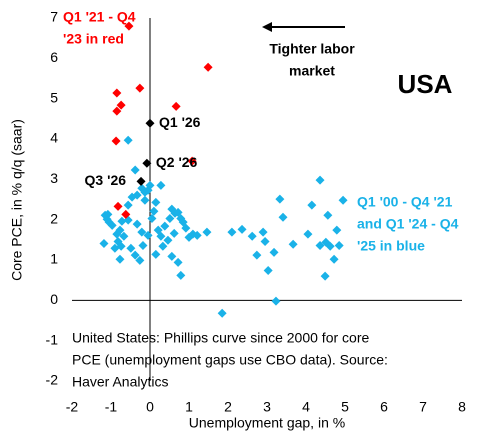 The width and height of the screenshot is (492, 440). What do you see at coordinates (17, 200) in the screenshot?
I see `y-axis-label: Core PCE, in % q/q (saar)` at bounding box center [17, 200].